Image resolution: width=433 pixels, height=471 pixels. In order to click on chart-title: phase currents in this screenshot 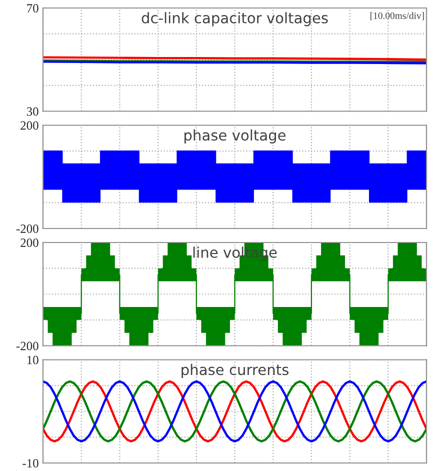, I will do `click(235, 371)`.